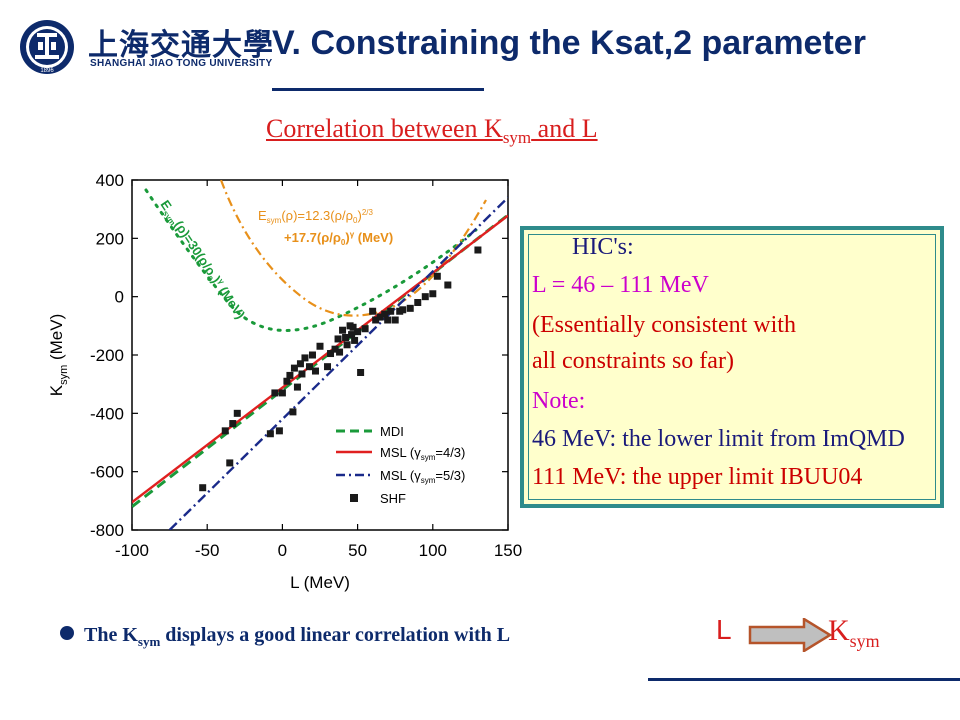 Image resolution: width=960 pixels, height=720 pixels. I want to click on l-to-ksym-relation: L Ksym, so click(826, 634).